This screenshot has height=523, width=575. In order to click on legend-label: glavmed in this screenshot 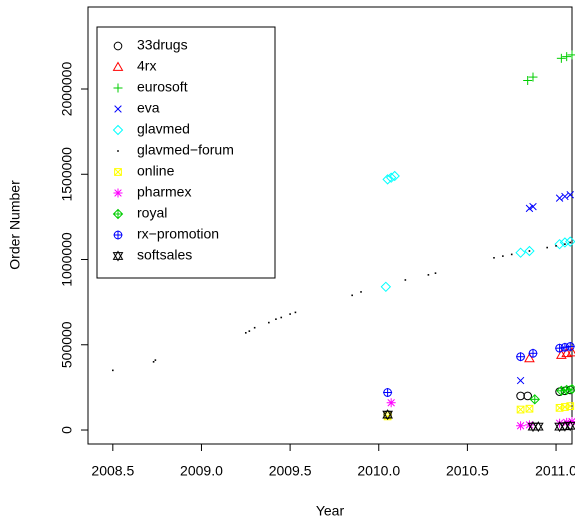, I will do `click(163, 129)`.